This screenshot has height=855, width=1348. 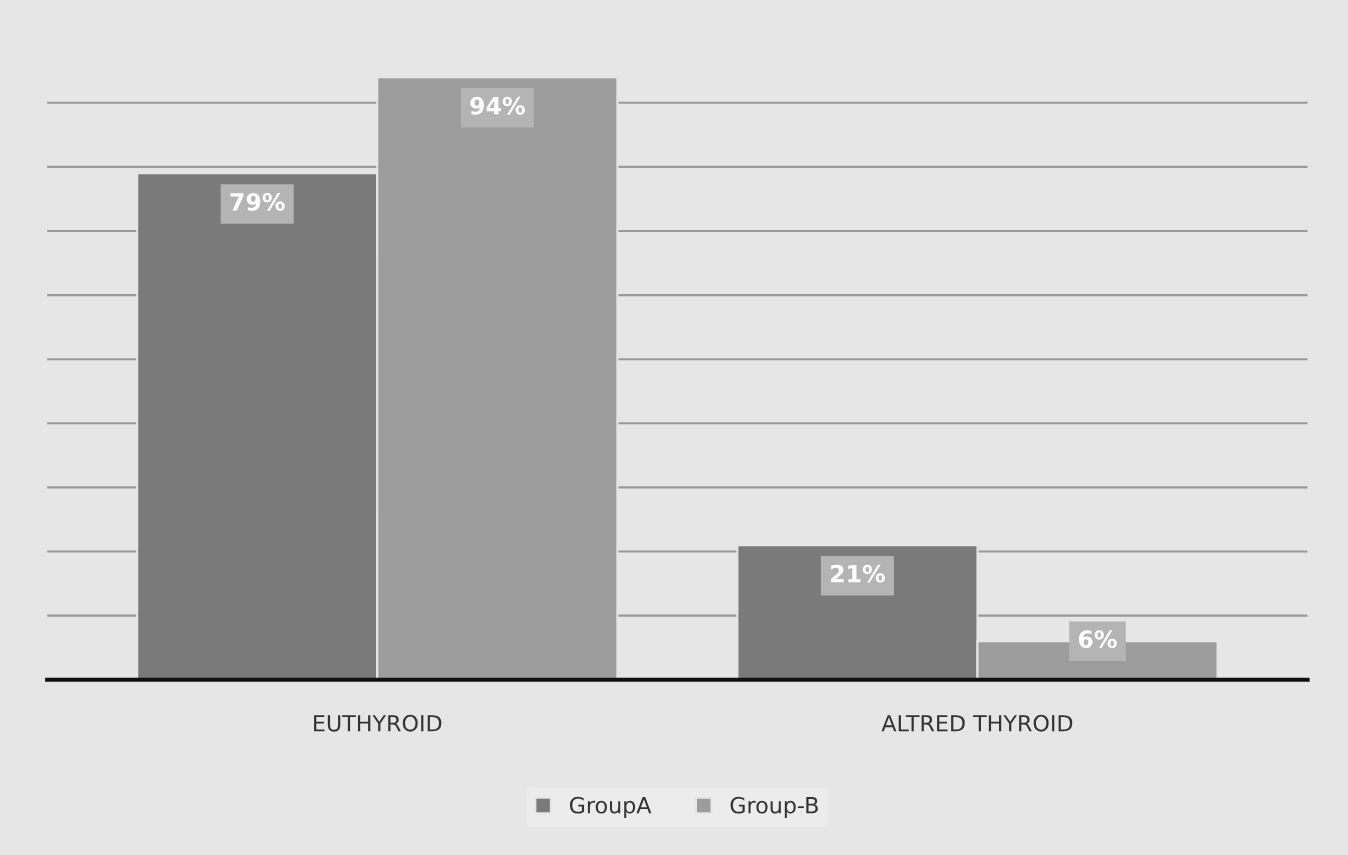 What do you see at coordinates (774, 807) in the screenshot?
I see `legend-label: Group-B` at bounding box center [774, 807].